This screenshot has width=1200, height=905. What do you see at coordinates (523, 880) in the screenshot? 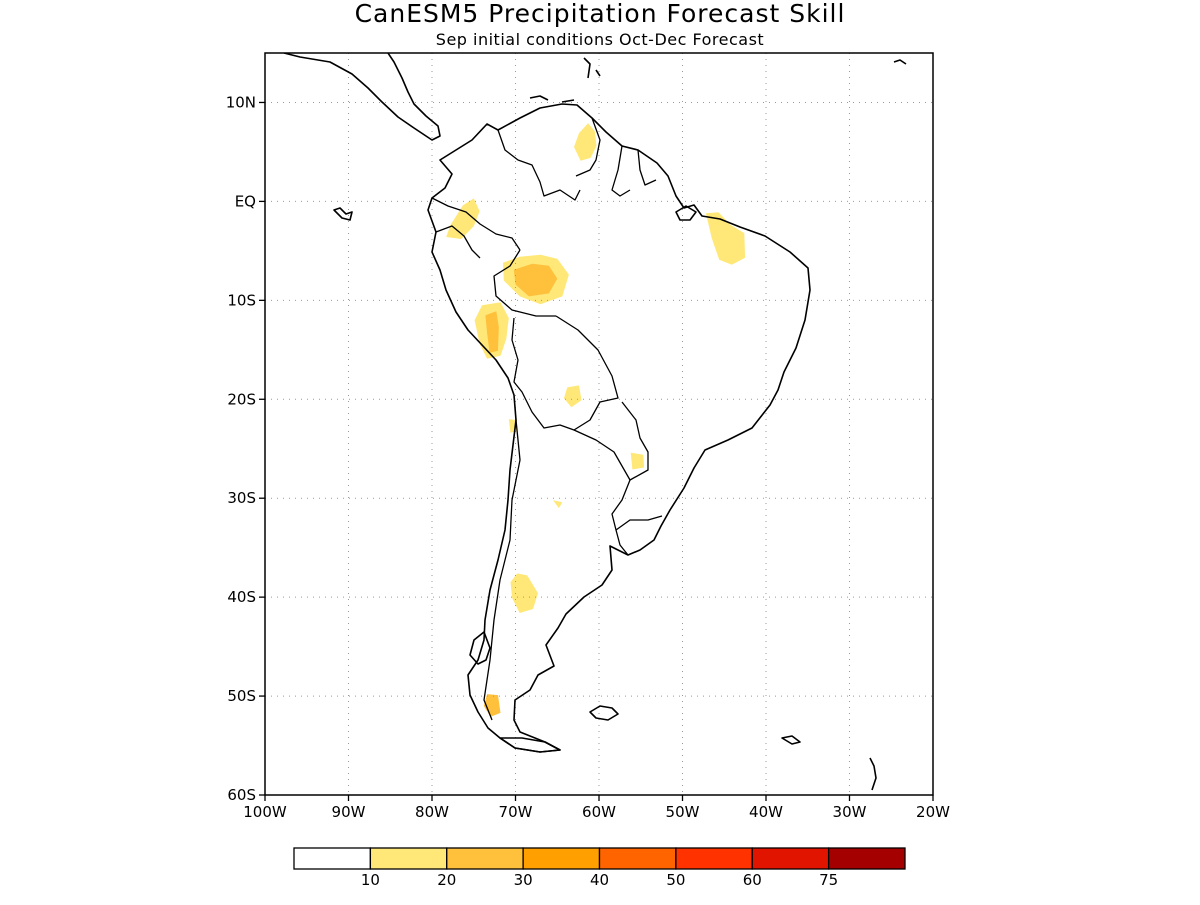
I see `legend-label: 30` at bounding box center [523, 880].